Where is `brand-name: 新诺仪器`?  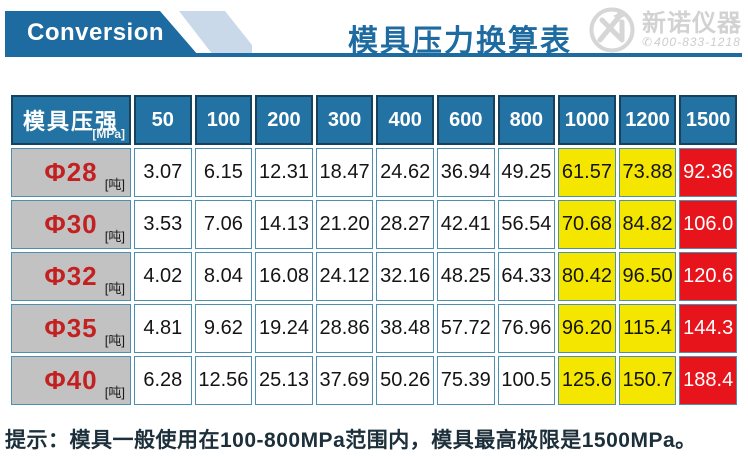
brand-name: 新诺仪器 is located at coordinates (692, 24).